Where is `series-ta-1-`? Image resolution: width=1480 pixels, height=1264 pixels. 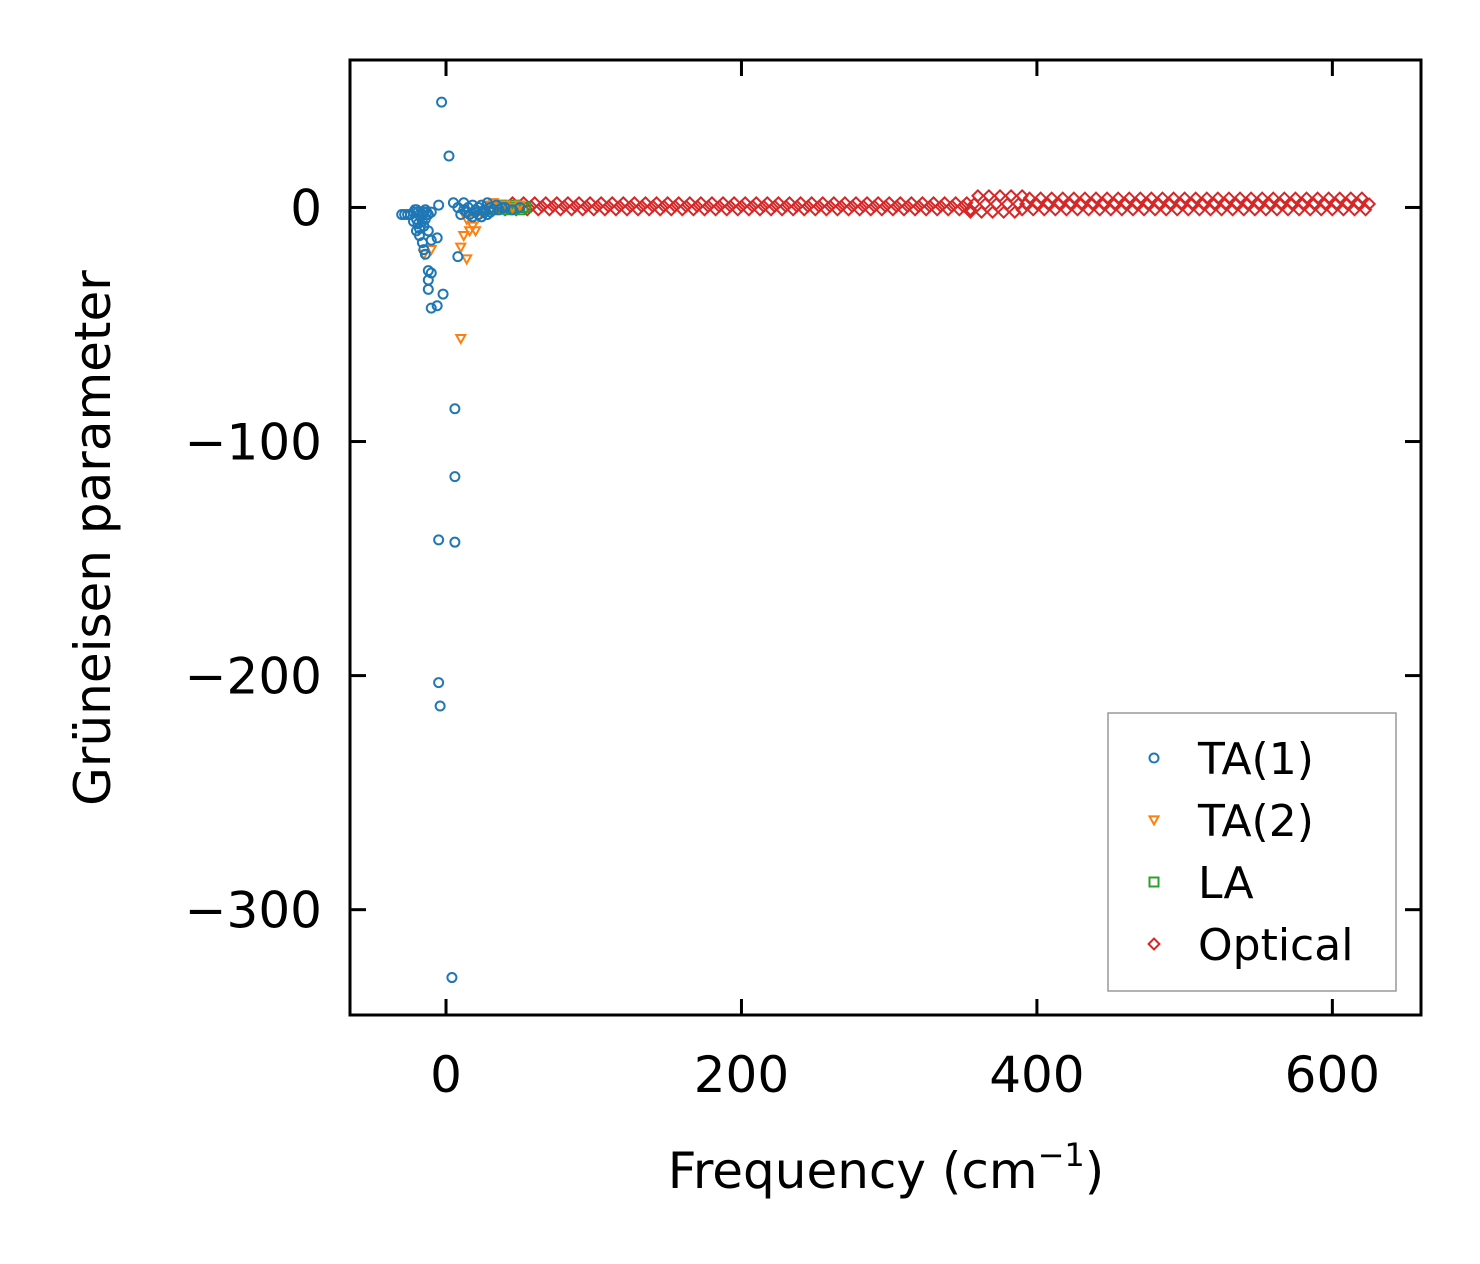
series-ta-1- is located at coordinates (461, 540).